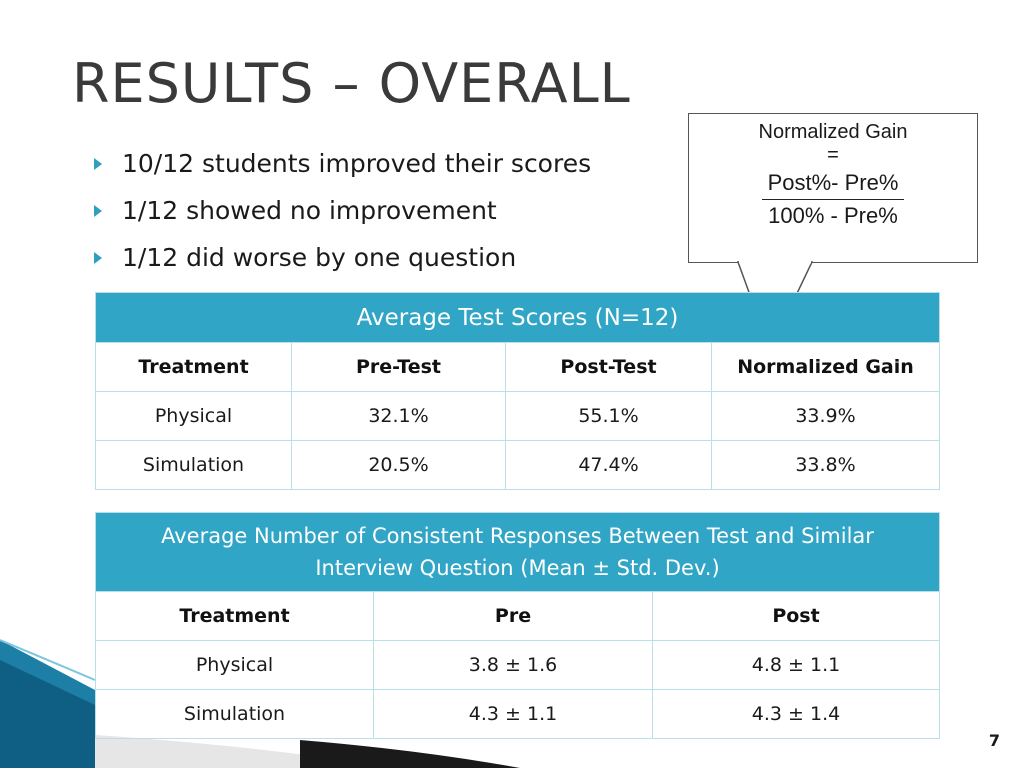 The image size is (1024, 768). What do you see at coordinates (341, 257) in the screenshot?
I see `bullet-item: 1/12 did worse by one question` at bounding box center [341, 257].